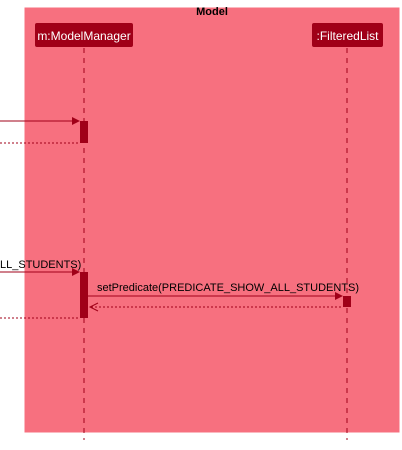 The image size is (402, 450). Describe the element at coordinates (339, 296) in the screenshot. I see `set-predicate-arrowhead` at that location.